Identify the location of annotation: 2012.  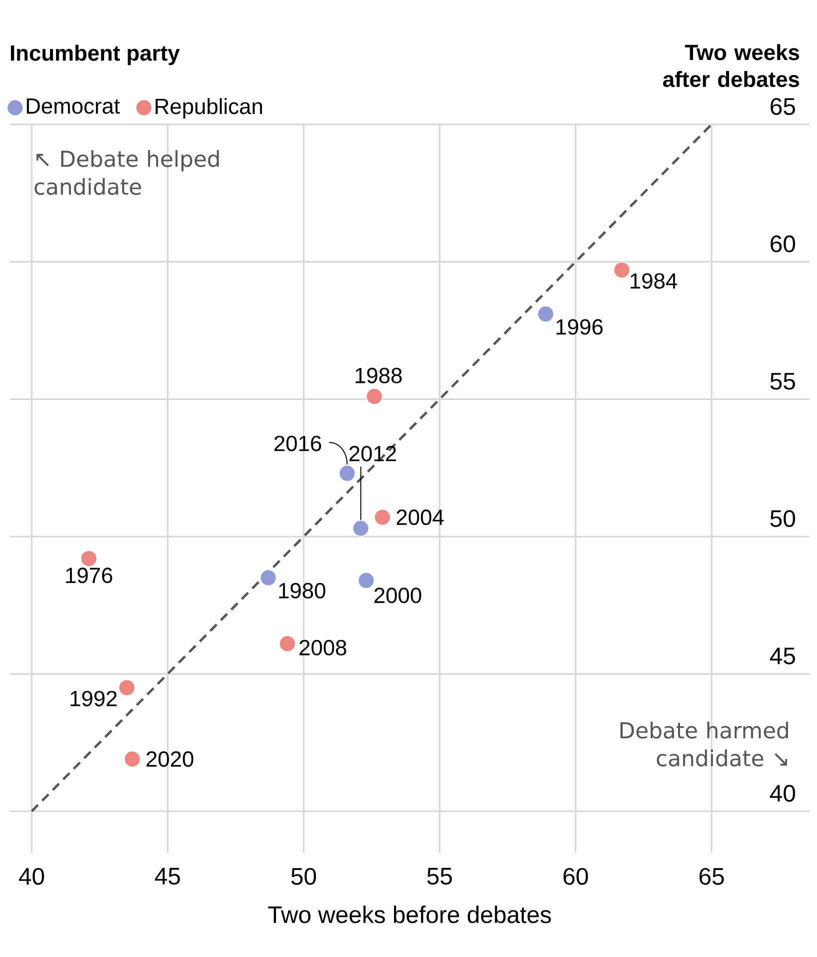
(372, 454).